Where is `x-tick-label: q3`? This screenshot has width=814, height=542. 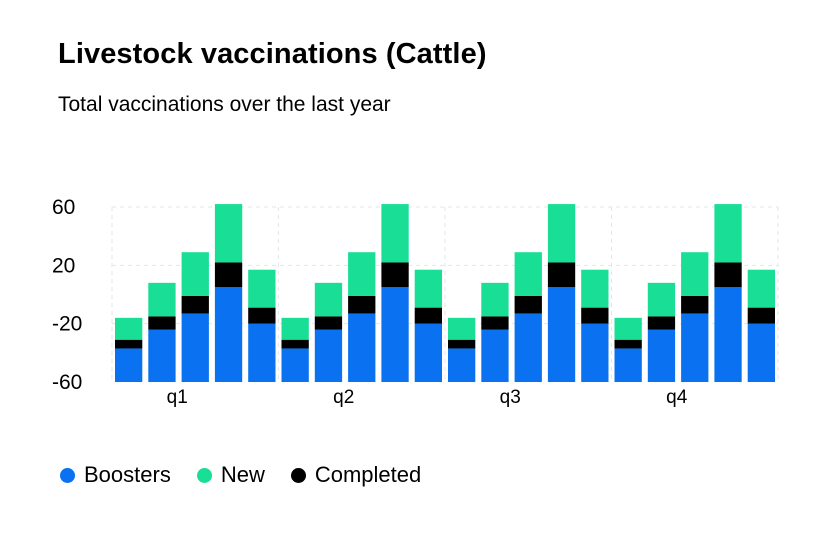 x-tick-label: q3 is located at coordinates (510, 397).